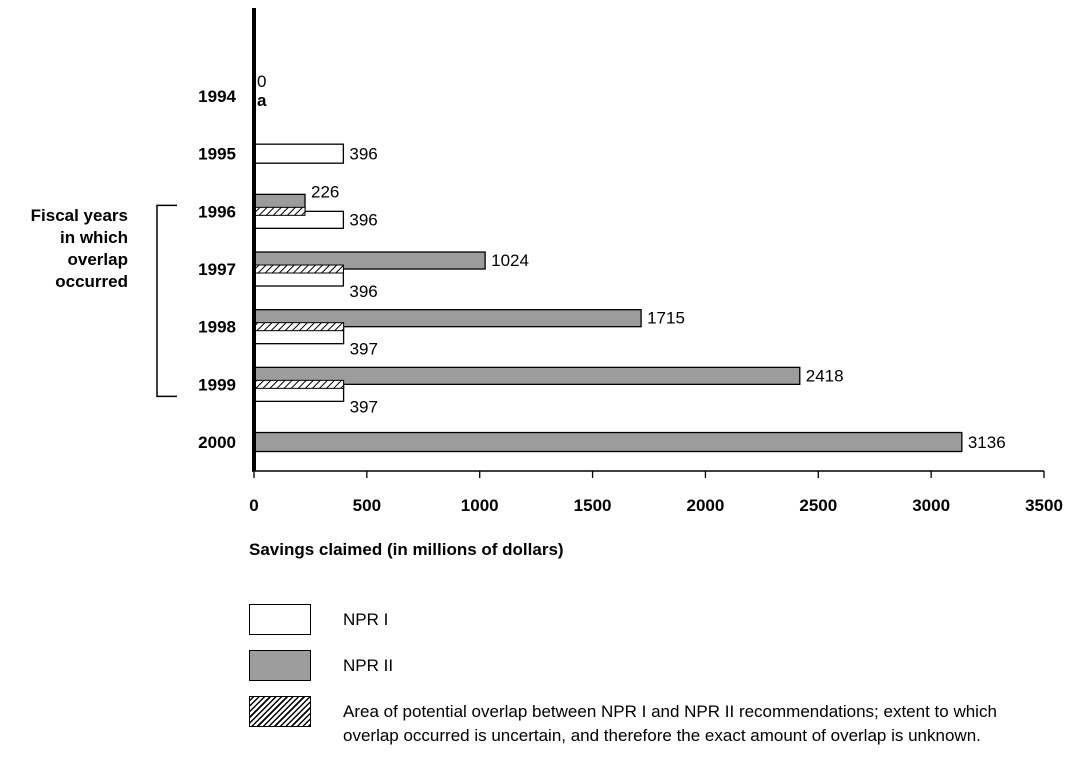 This screenshot has height=772, width=1068. What do you see at coordinates (363, 291) in the screenshot?
I see `value-label-npr1-1997: 396` at bounding box center [363, 291].